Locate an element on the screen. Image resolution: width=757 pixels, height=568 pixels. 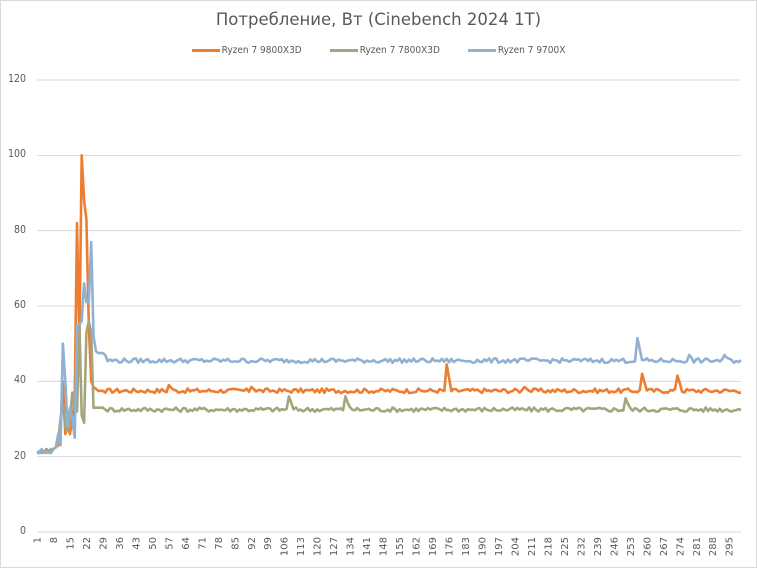
x-tick-label: 176 is located at coordinates (450, 546).